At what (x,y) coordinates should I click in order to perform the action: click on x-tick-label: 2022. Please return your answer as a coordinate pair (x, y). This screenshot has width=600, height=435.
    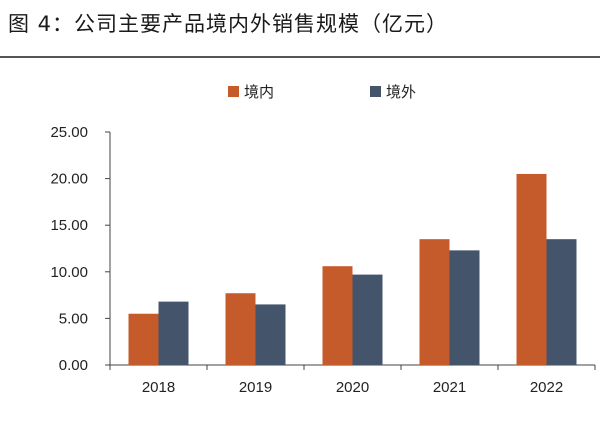
    Looking at the image, I should click on (546, 387).